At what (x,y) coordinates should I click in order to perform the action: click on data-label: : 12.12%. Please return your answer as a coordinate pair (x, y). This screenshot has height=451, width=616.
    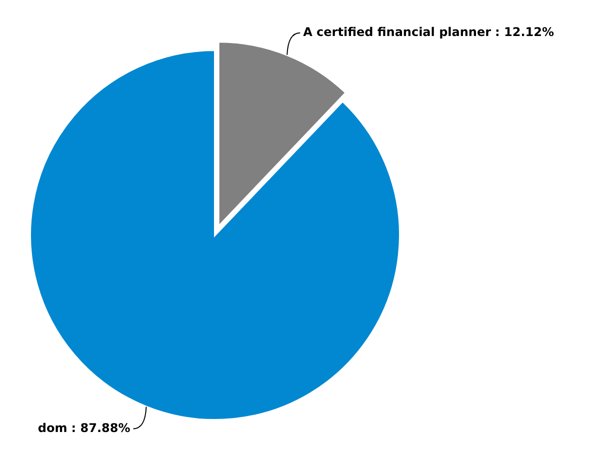
    Looking at the image, I should click on (524, 32).